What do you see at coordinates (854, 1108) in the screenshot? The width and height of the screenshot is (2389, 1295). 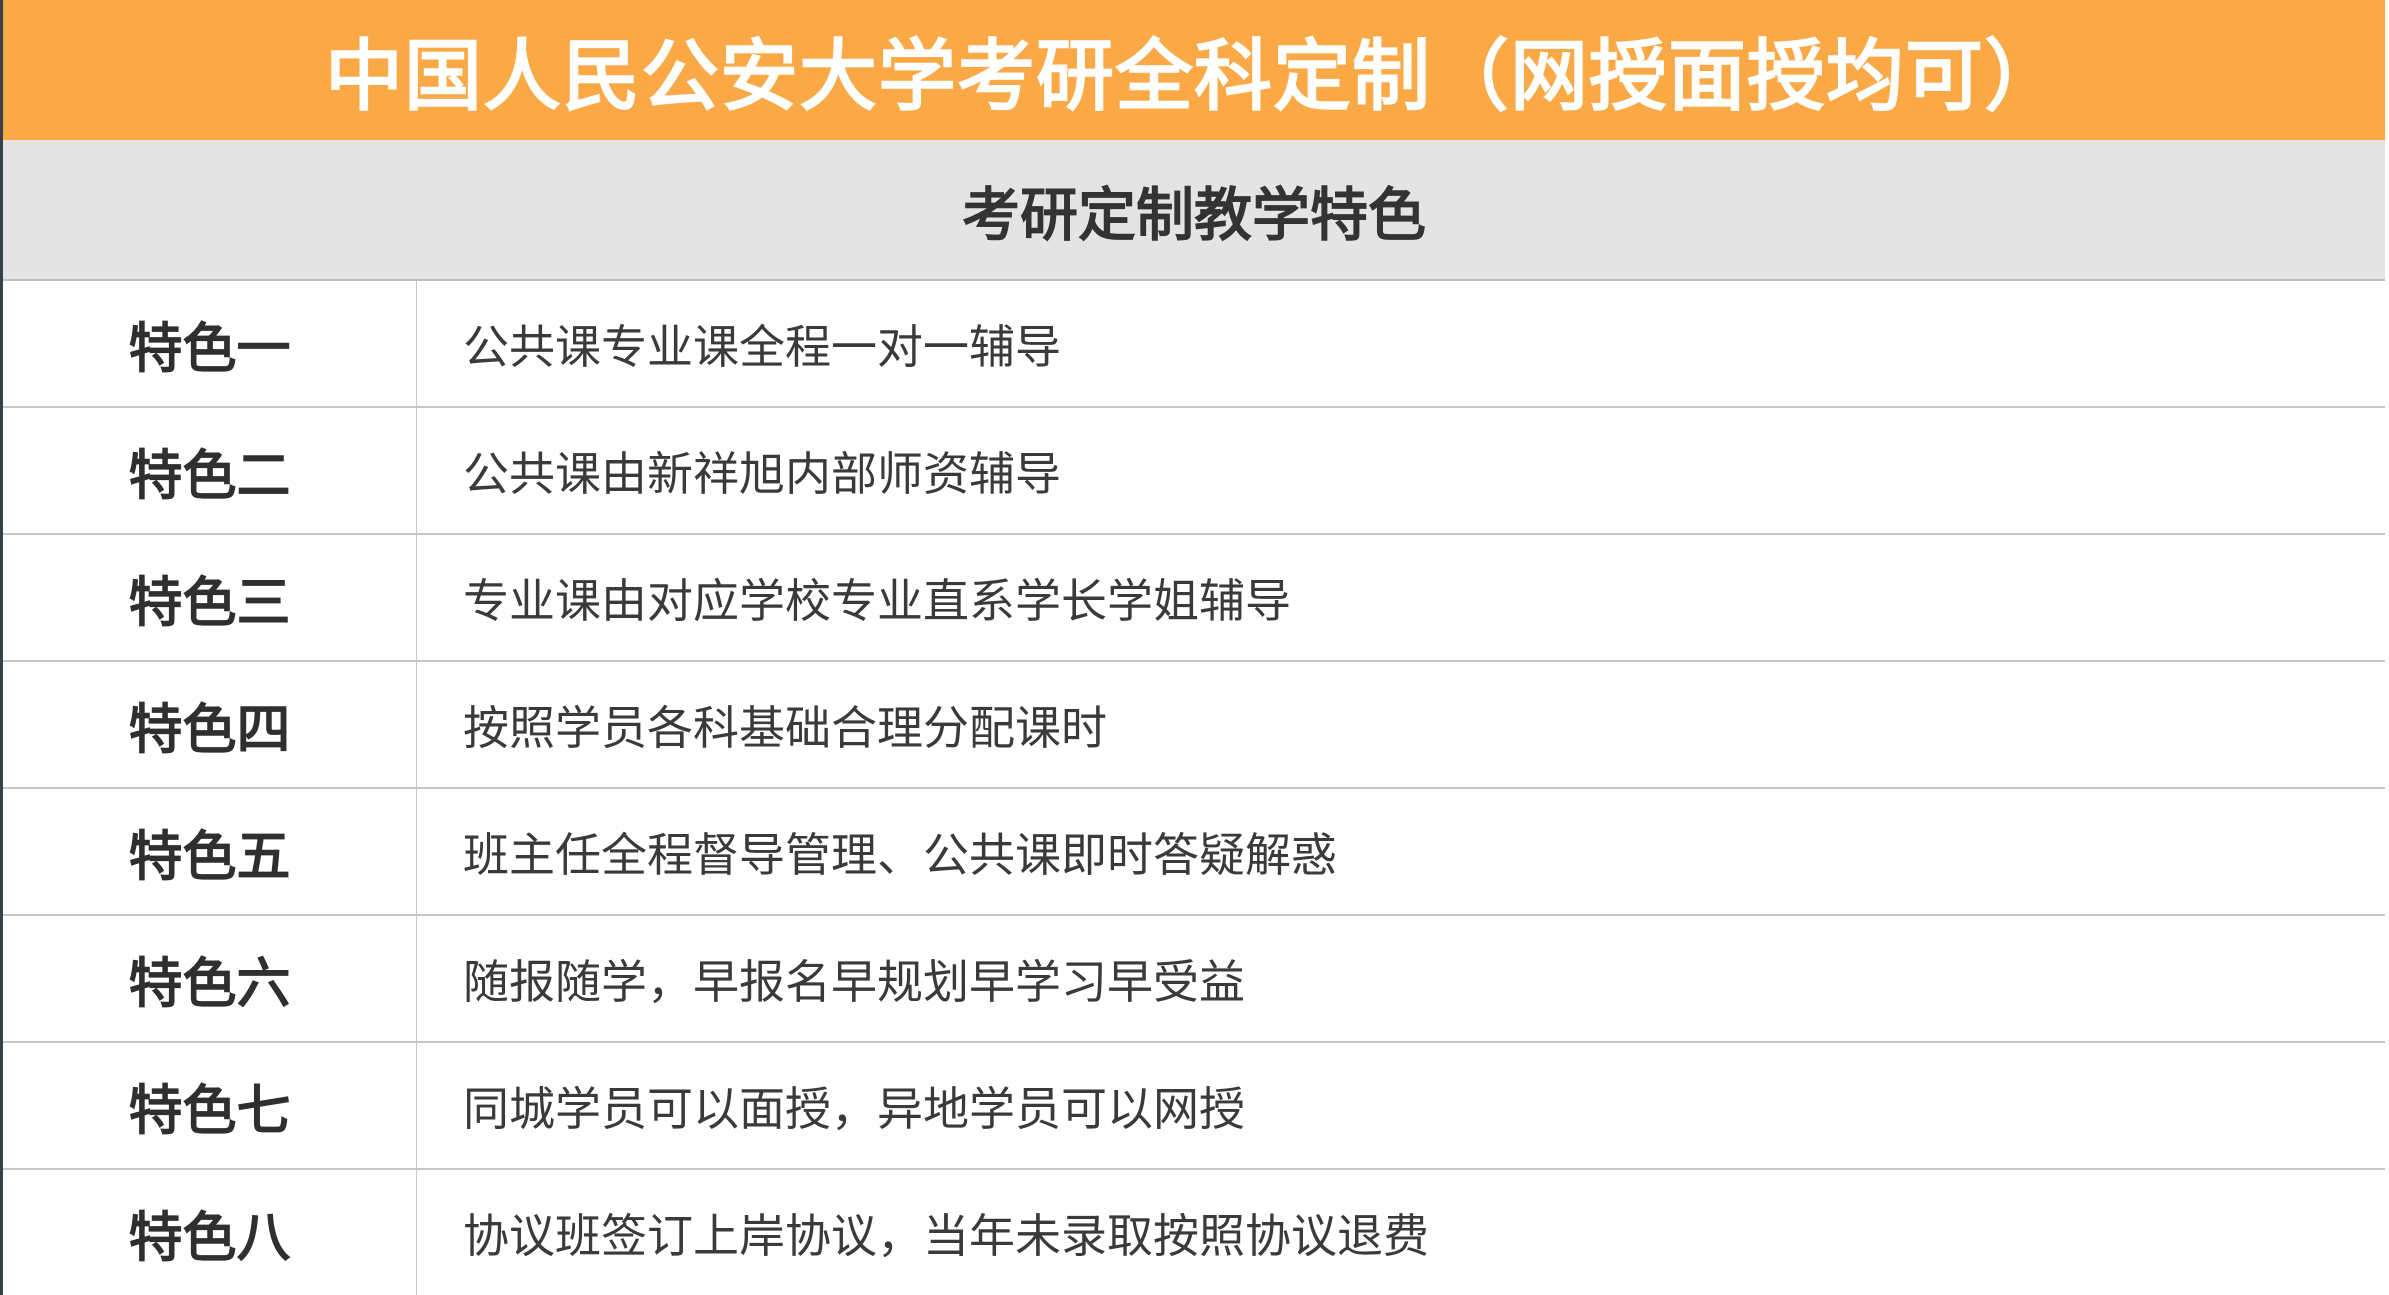 I see `feature-description: 同城学员可以面授，异地学员可以网授` at bounding box center [854, 1108].